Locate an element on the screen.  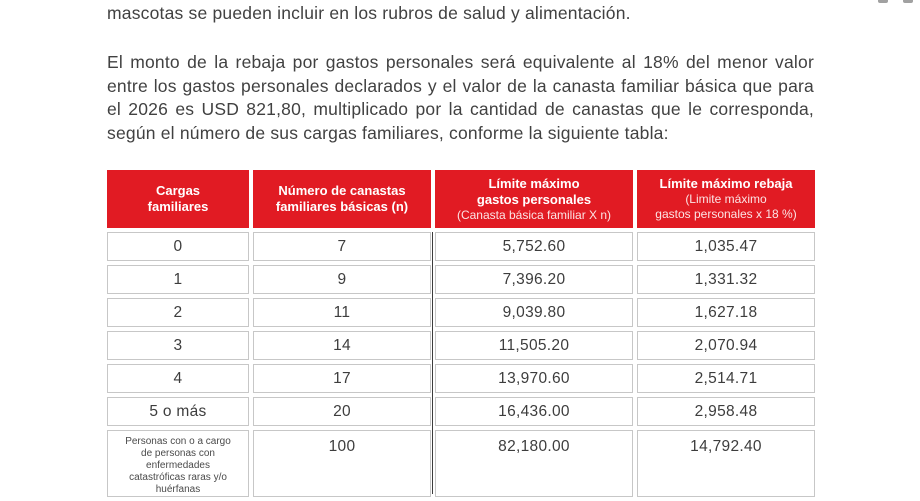
table-row: 3 14 11,505.20 2,070.94 is located at coordinates (461, 345).